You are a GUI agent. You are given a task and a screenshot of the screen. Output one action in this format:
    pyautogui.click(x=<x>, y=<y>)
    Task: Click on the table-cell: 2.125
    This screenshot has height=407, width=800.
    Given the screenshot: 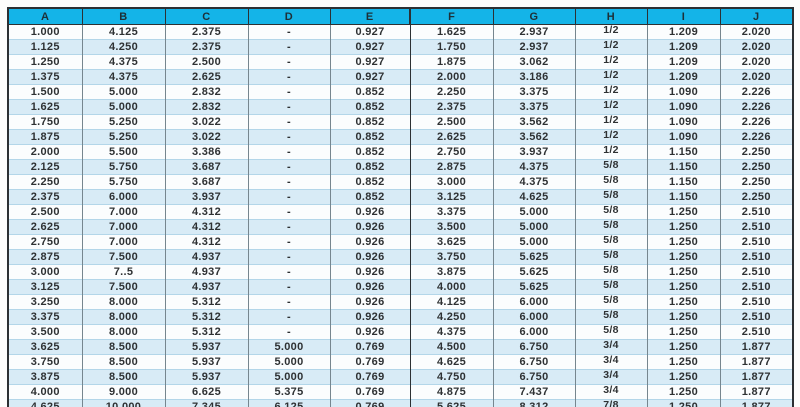 What is the action you would take?
    pyautogui.click(x=45, y=167)
    